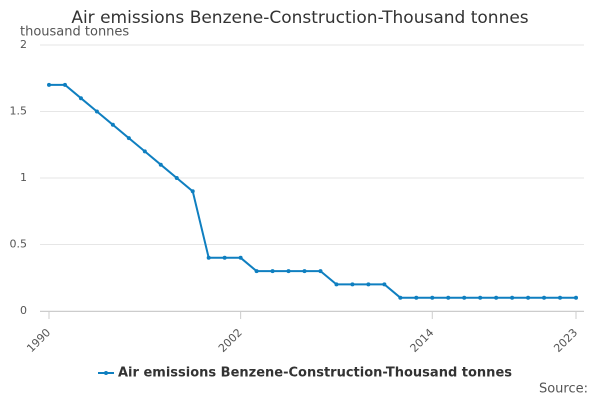 Image resolution: width=600 pixels, height=400 pixels. What do you see at coordinates (74, 32) in the screenshot?
I see `y-axis-label: thousand tonnes` at bounding box center [74, 32].